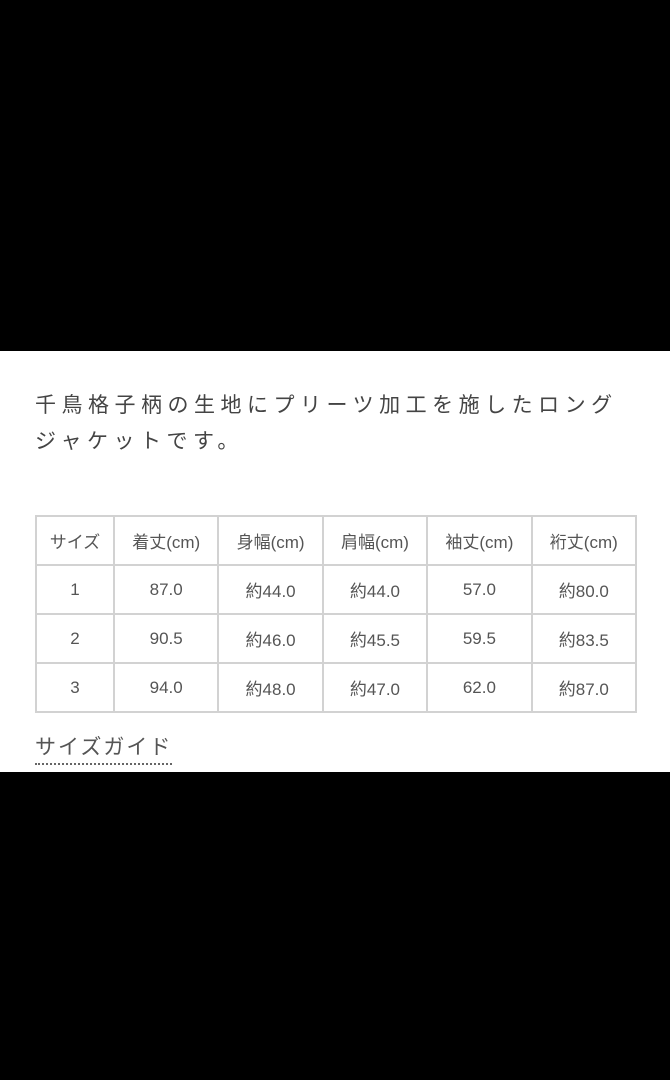 The image size is (670, 1080). Describe the element at coordinates (166, 589) in the screenshot. I see `table-cell: 87.0` at that location.